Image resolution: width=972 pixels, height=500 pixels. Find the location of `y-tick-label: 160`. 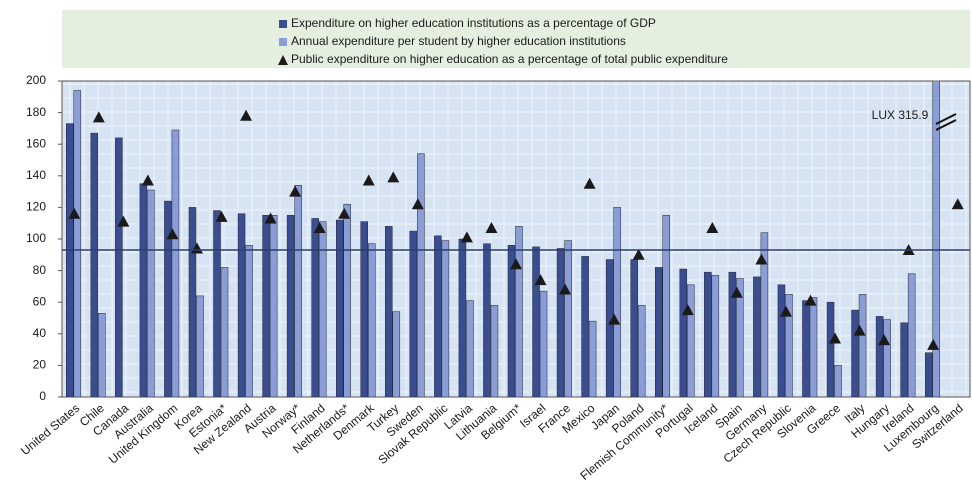

y-tick-label: 160 is located at coordinates (36, 143).